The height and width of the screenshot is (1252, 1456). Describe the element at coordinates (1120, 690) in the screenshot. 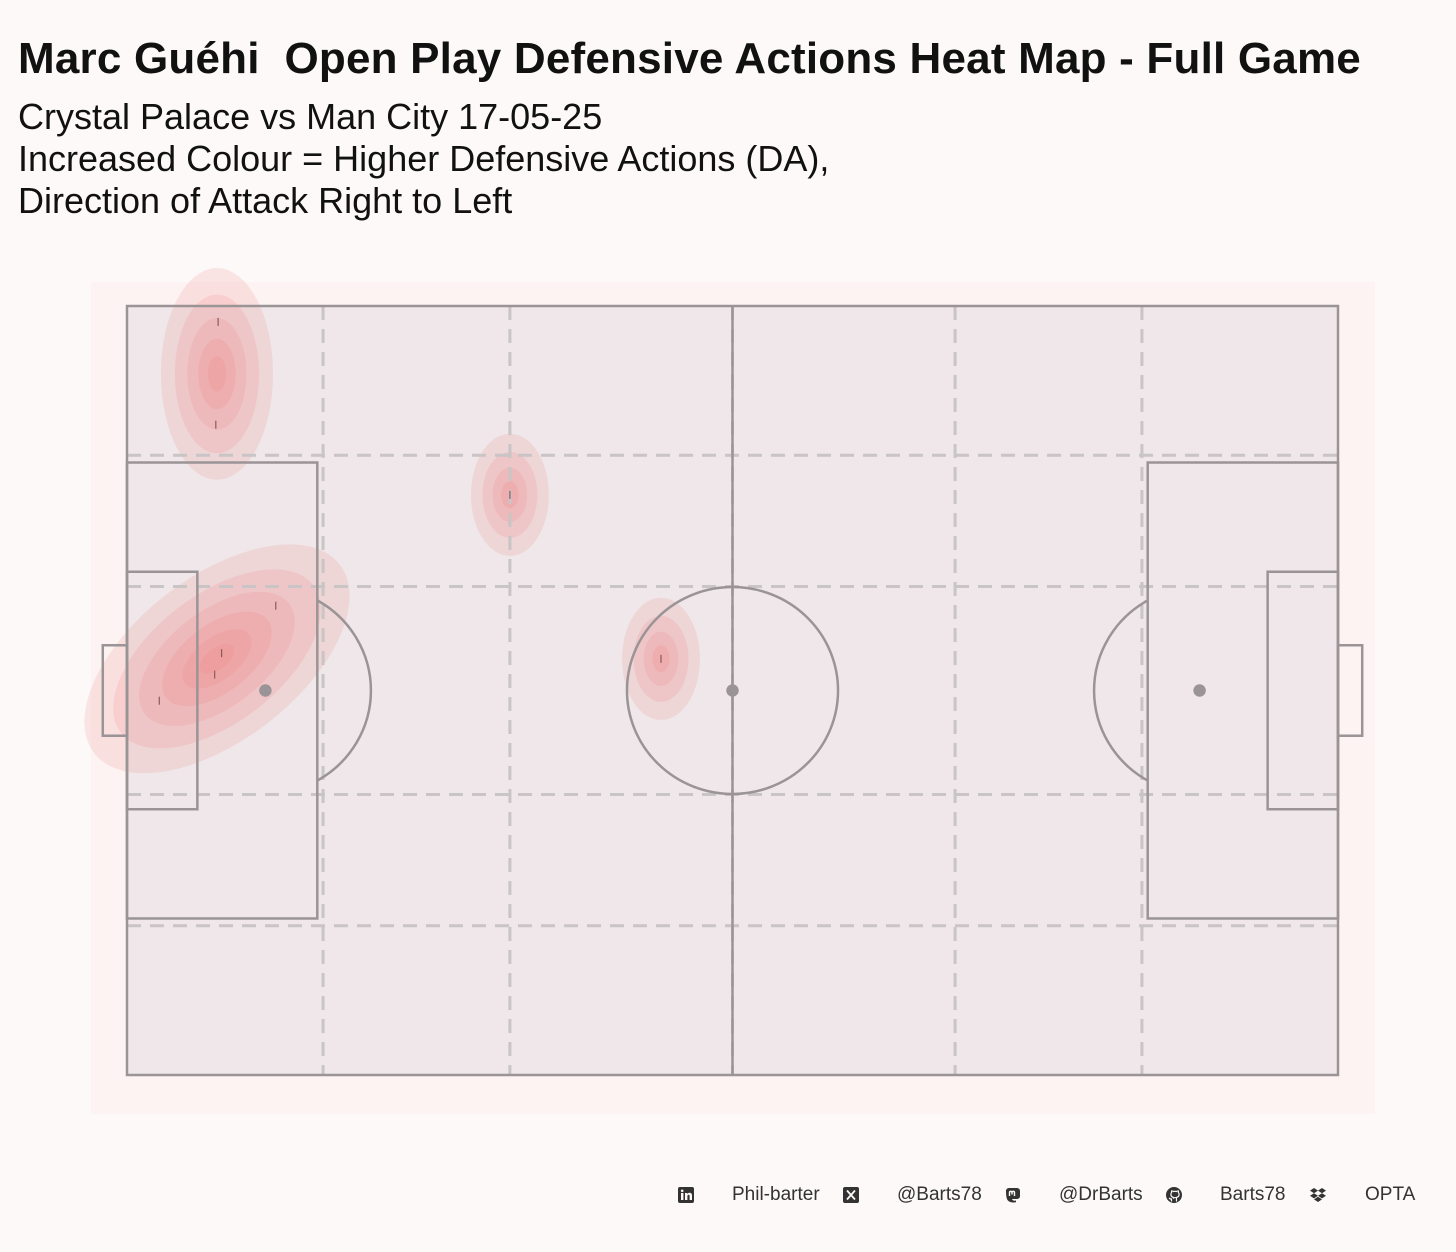

I see `right-penalty-arc` at that location.